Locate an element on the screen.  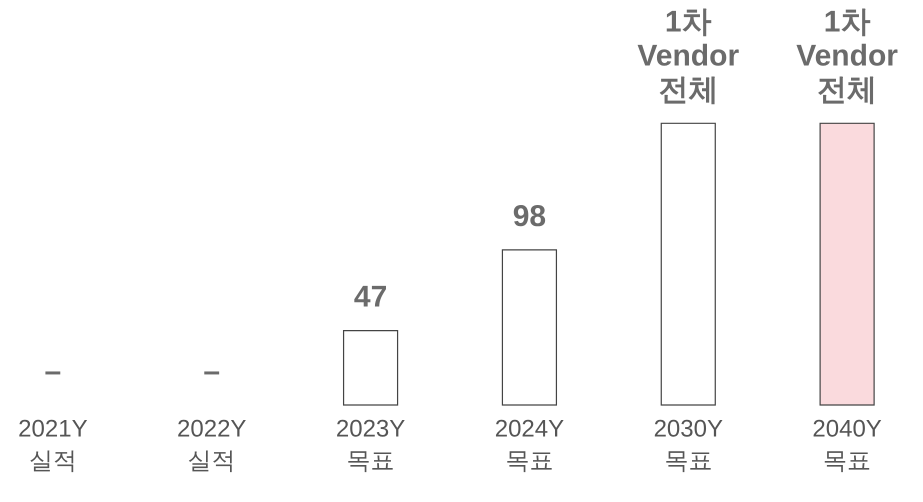
data-label: 47 is located at coordinates (371, 297).